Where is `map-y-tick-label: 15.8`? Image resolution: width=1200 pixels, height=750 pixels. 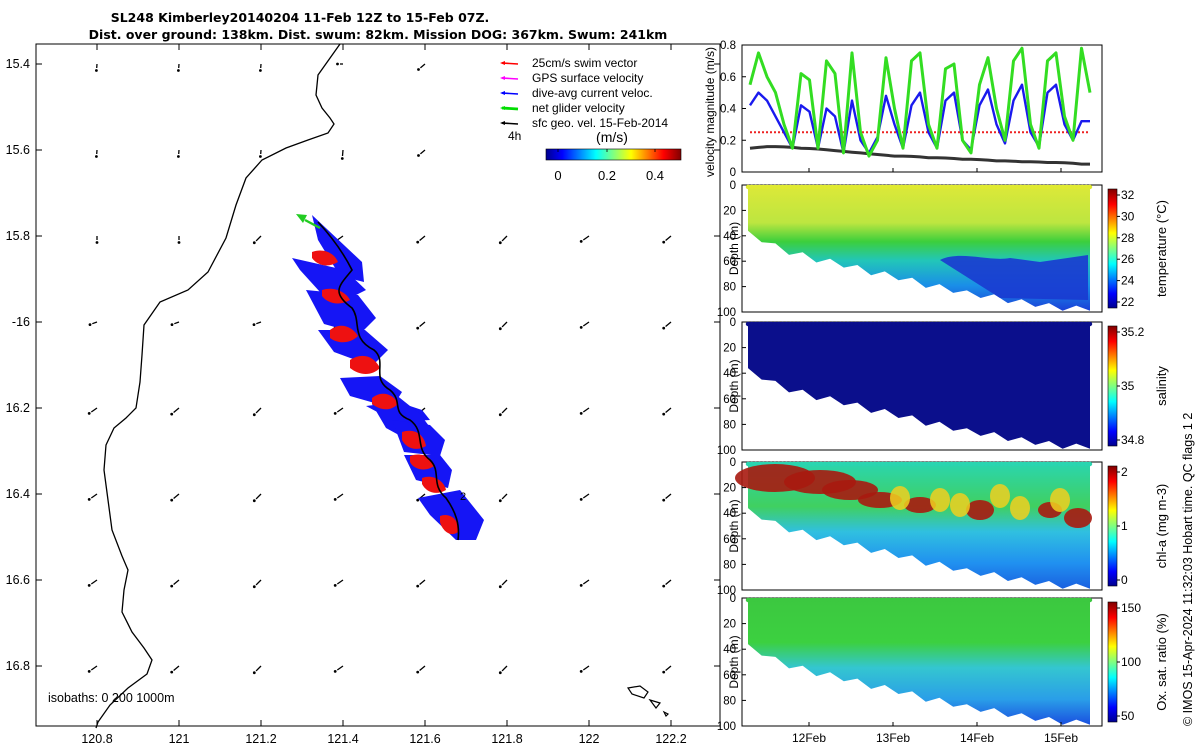 map-y-tick-label: 15.8 is located at coordinates (18, 236).